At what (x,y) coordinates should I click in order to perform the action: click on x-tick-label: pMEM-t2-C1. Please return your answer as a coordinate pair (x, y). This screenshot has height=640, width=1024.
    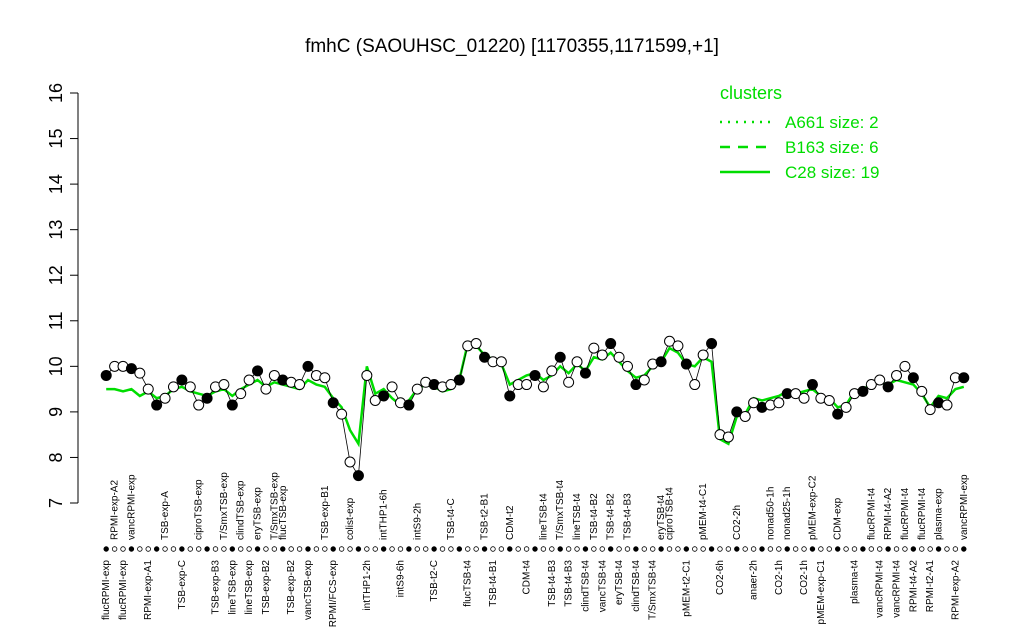
    Looking at the image, I should click on (686, 588).